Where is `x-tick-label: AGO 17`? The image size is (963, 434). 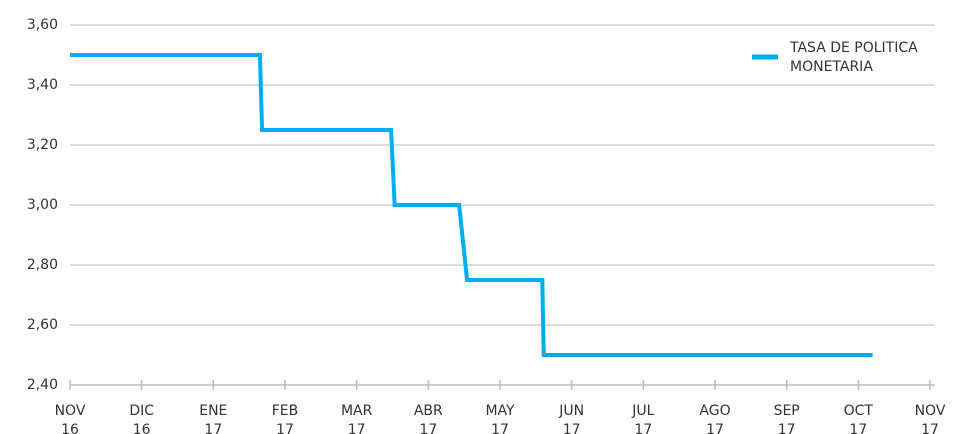
x-tick-label: AGO 17 is located at coordinates (714, 418).